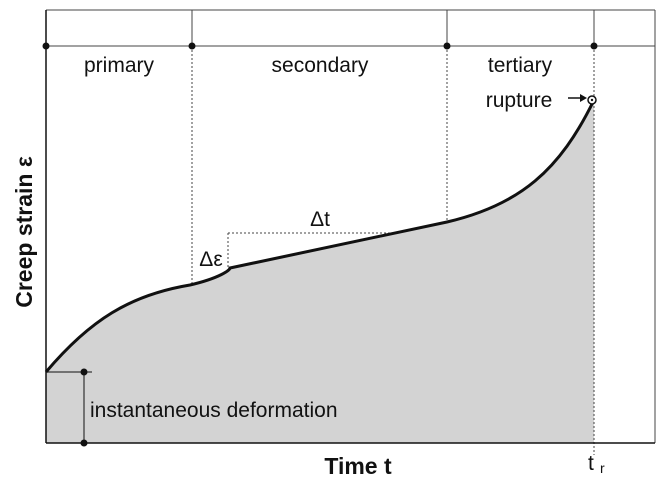  I want to click on rupture-arrowhead, so click(583, 98).